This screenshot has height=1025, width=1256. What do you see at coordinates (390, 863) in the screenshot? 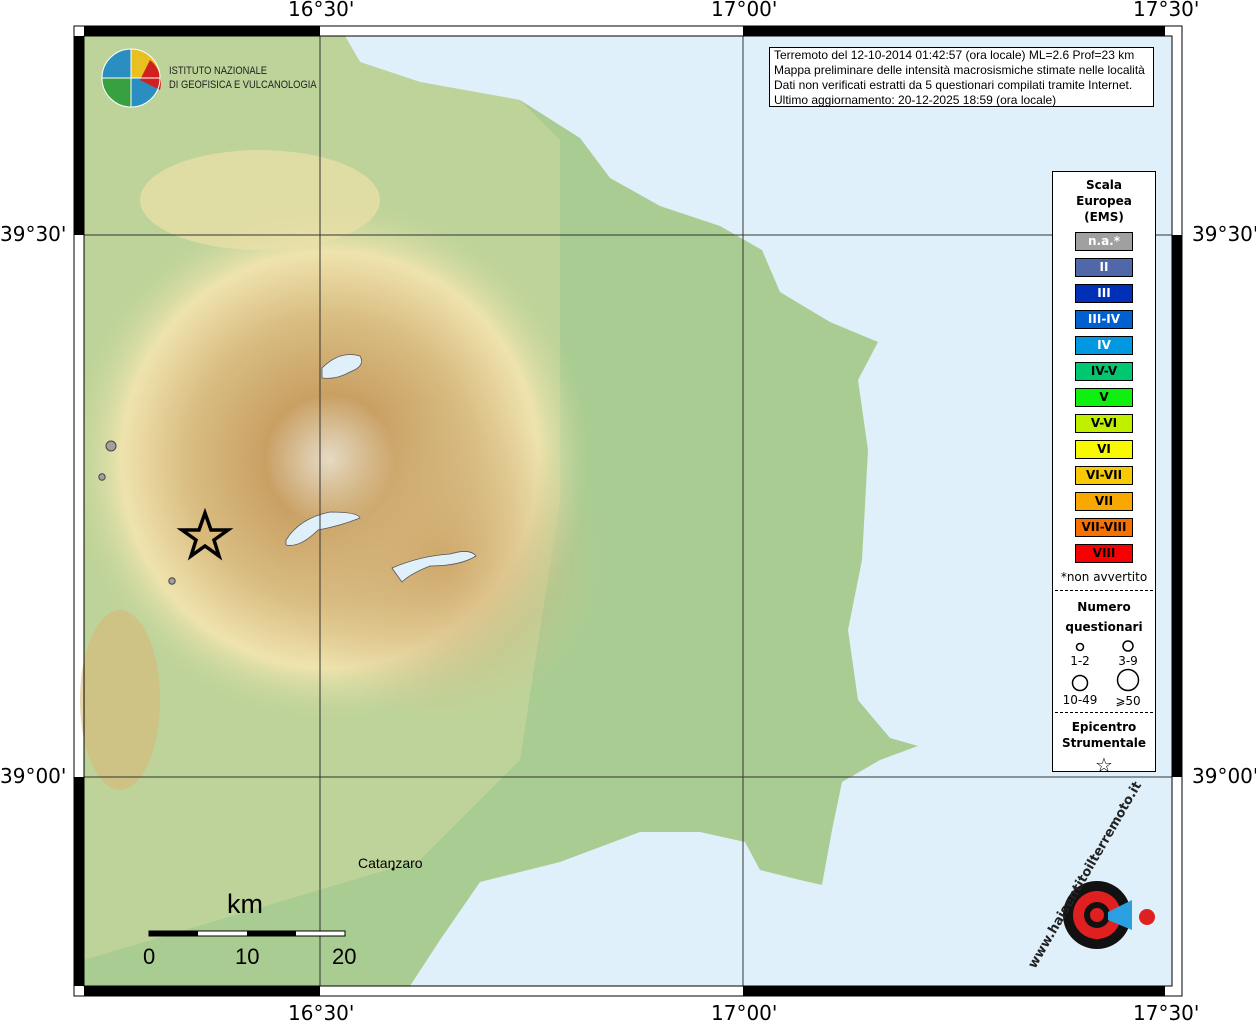
I see `place-label: Catanzaro` at bounding box center [390, 863].